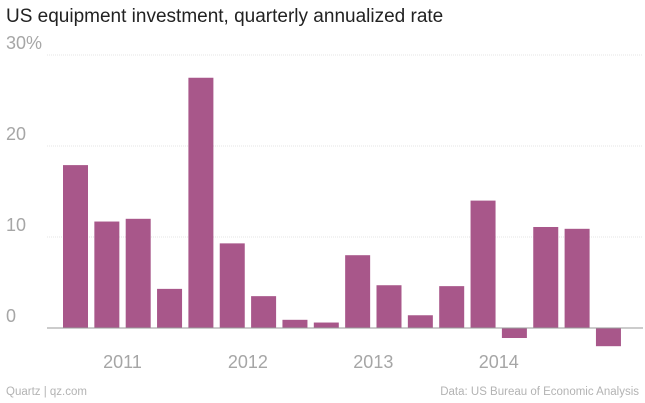  I want to click on y-tick-label: 0, so click(11, 316).